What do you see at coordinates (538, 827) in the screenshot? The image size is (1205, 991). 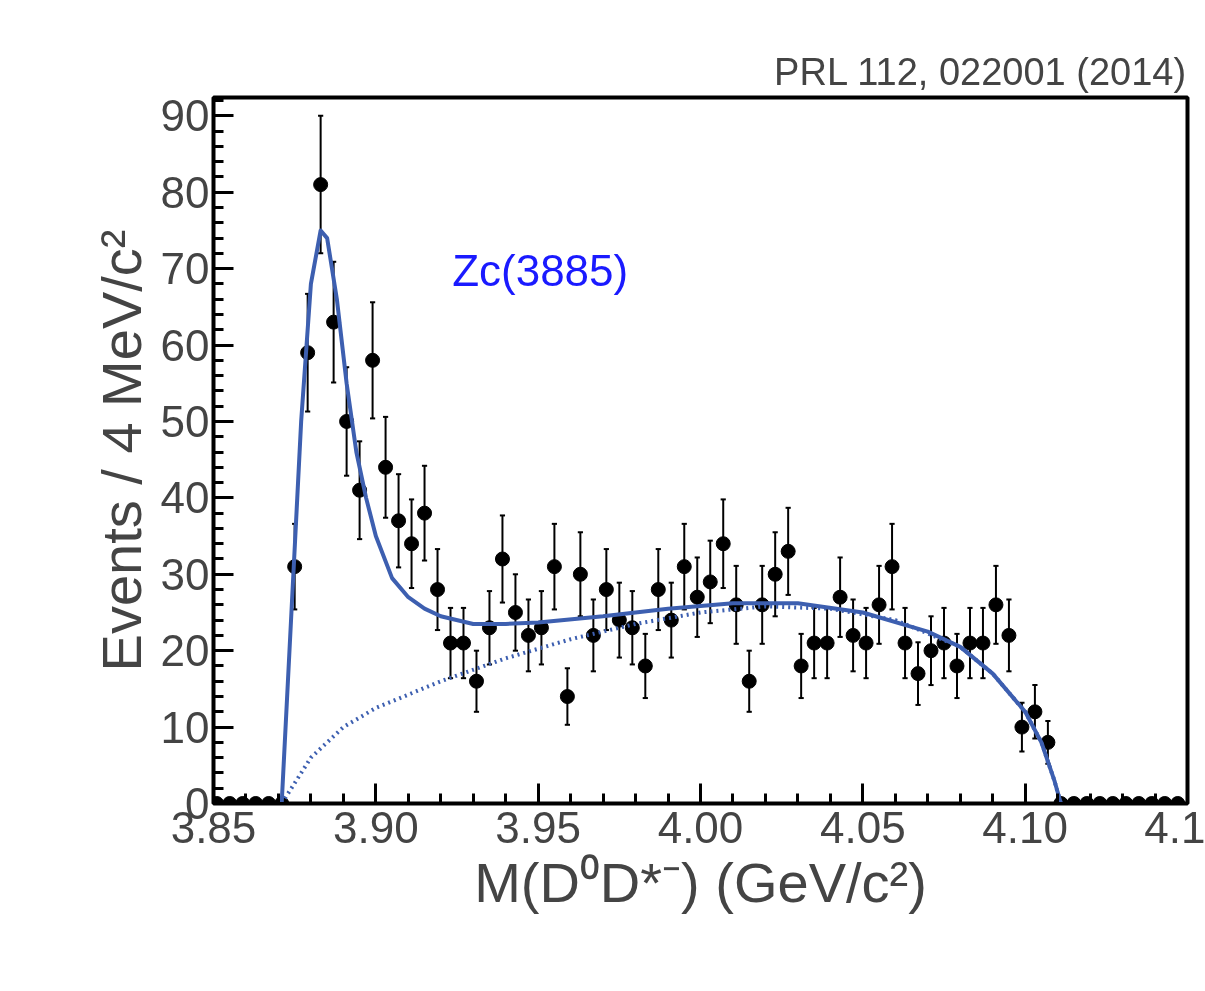 I see `x-tick-label: 3.95` at bounding box center [538, 827].